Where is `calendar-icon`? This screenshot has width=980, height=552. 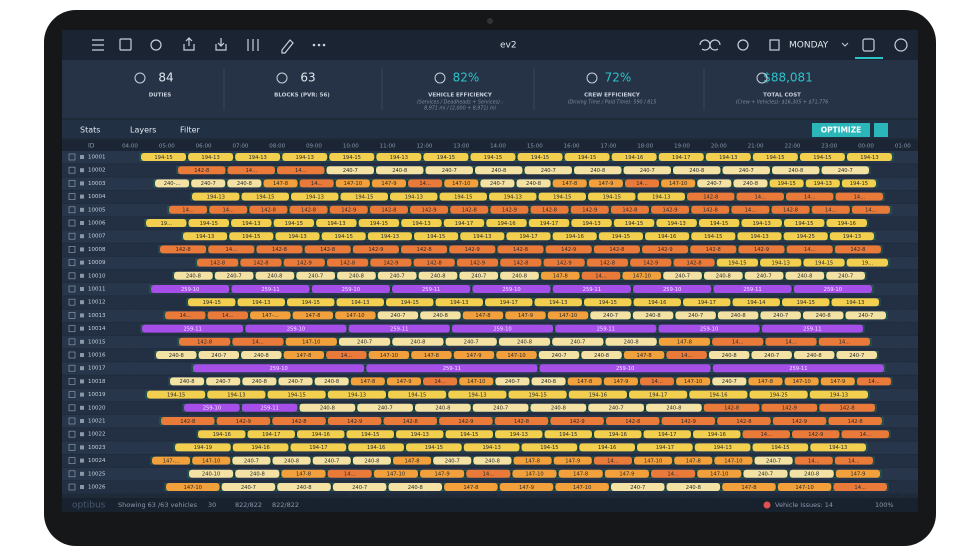 calendar-icon is located at coordinates (774, 45).